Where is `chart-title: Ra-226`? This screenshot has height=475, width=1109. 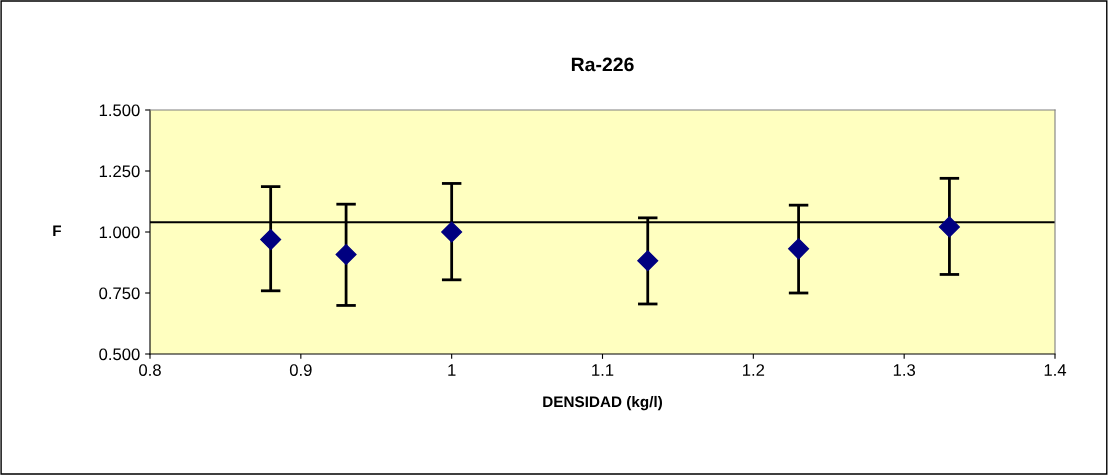
chart-title: Ra-226 is located at coordinates (602, 64).